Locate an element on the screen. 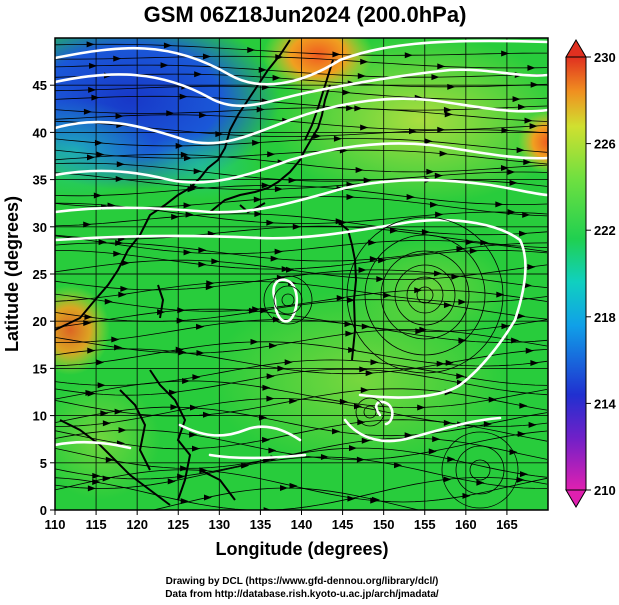 The width and height of the screenshot is (619, 605). x-tick-label: 160 is located at coordinates (466, 524).